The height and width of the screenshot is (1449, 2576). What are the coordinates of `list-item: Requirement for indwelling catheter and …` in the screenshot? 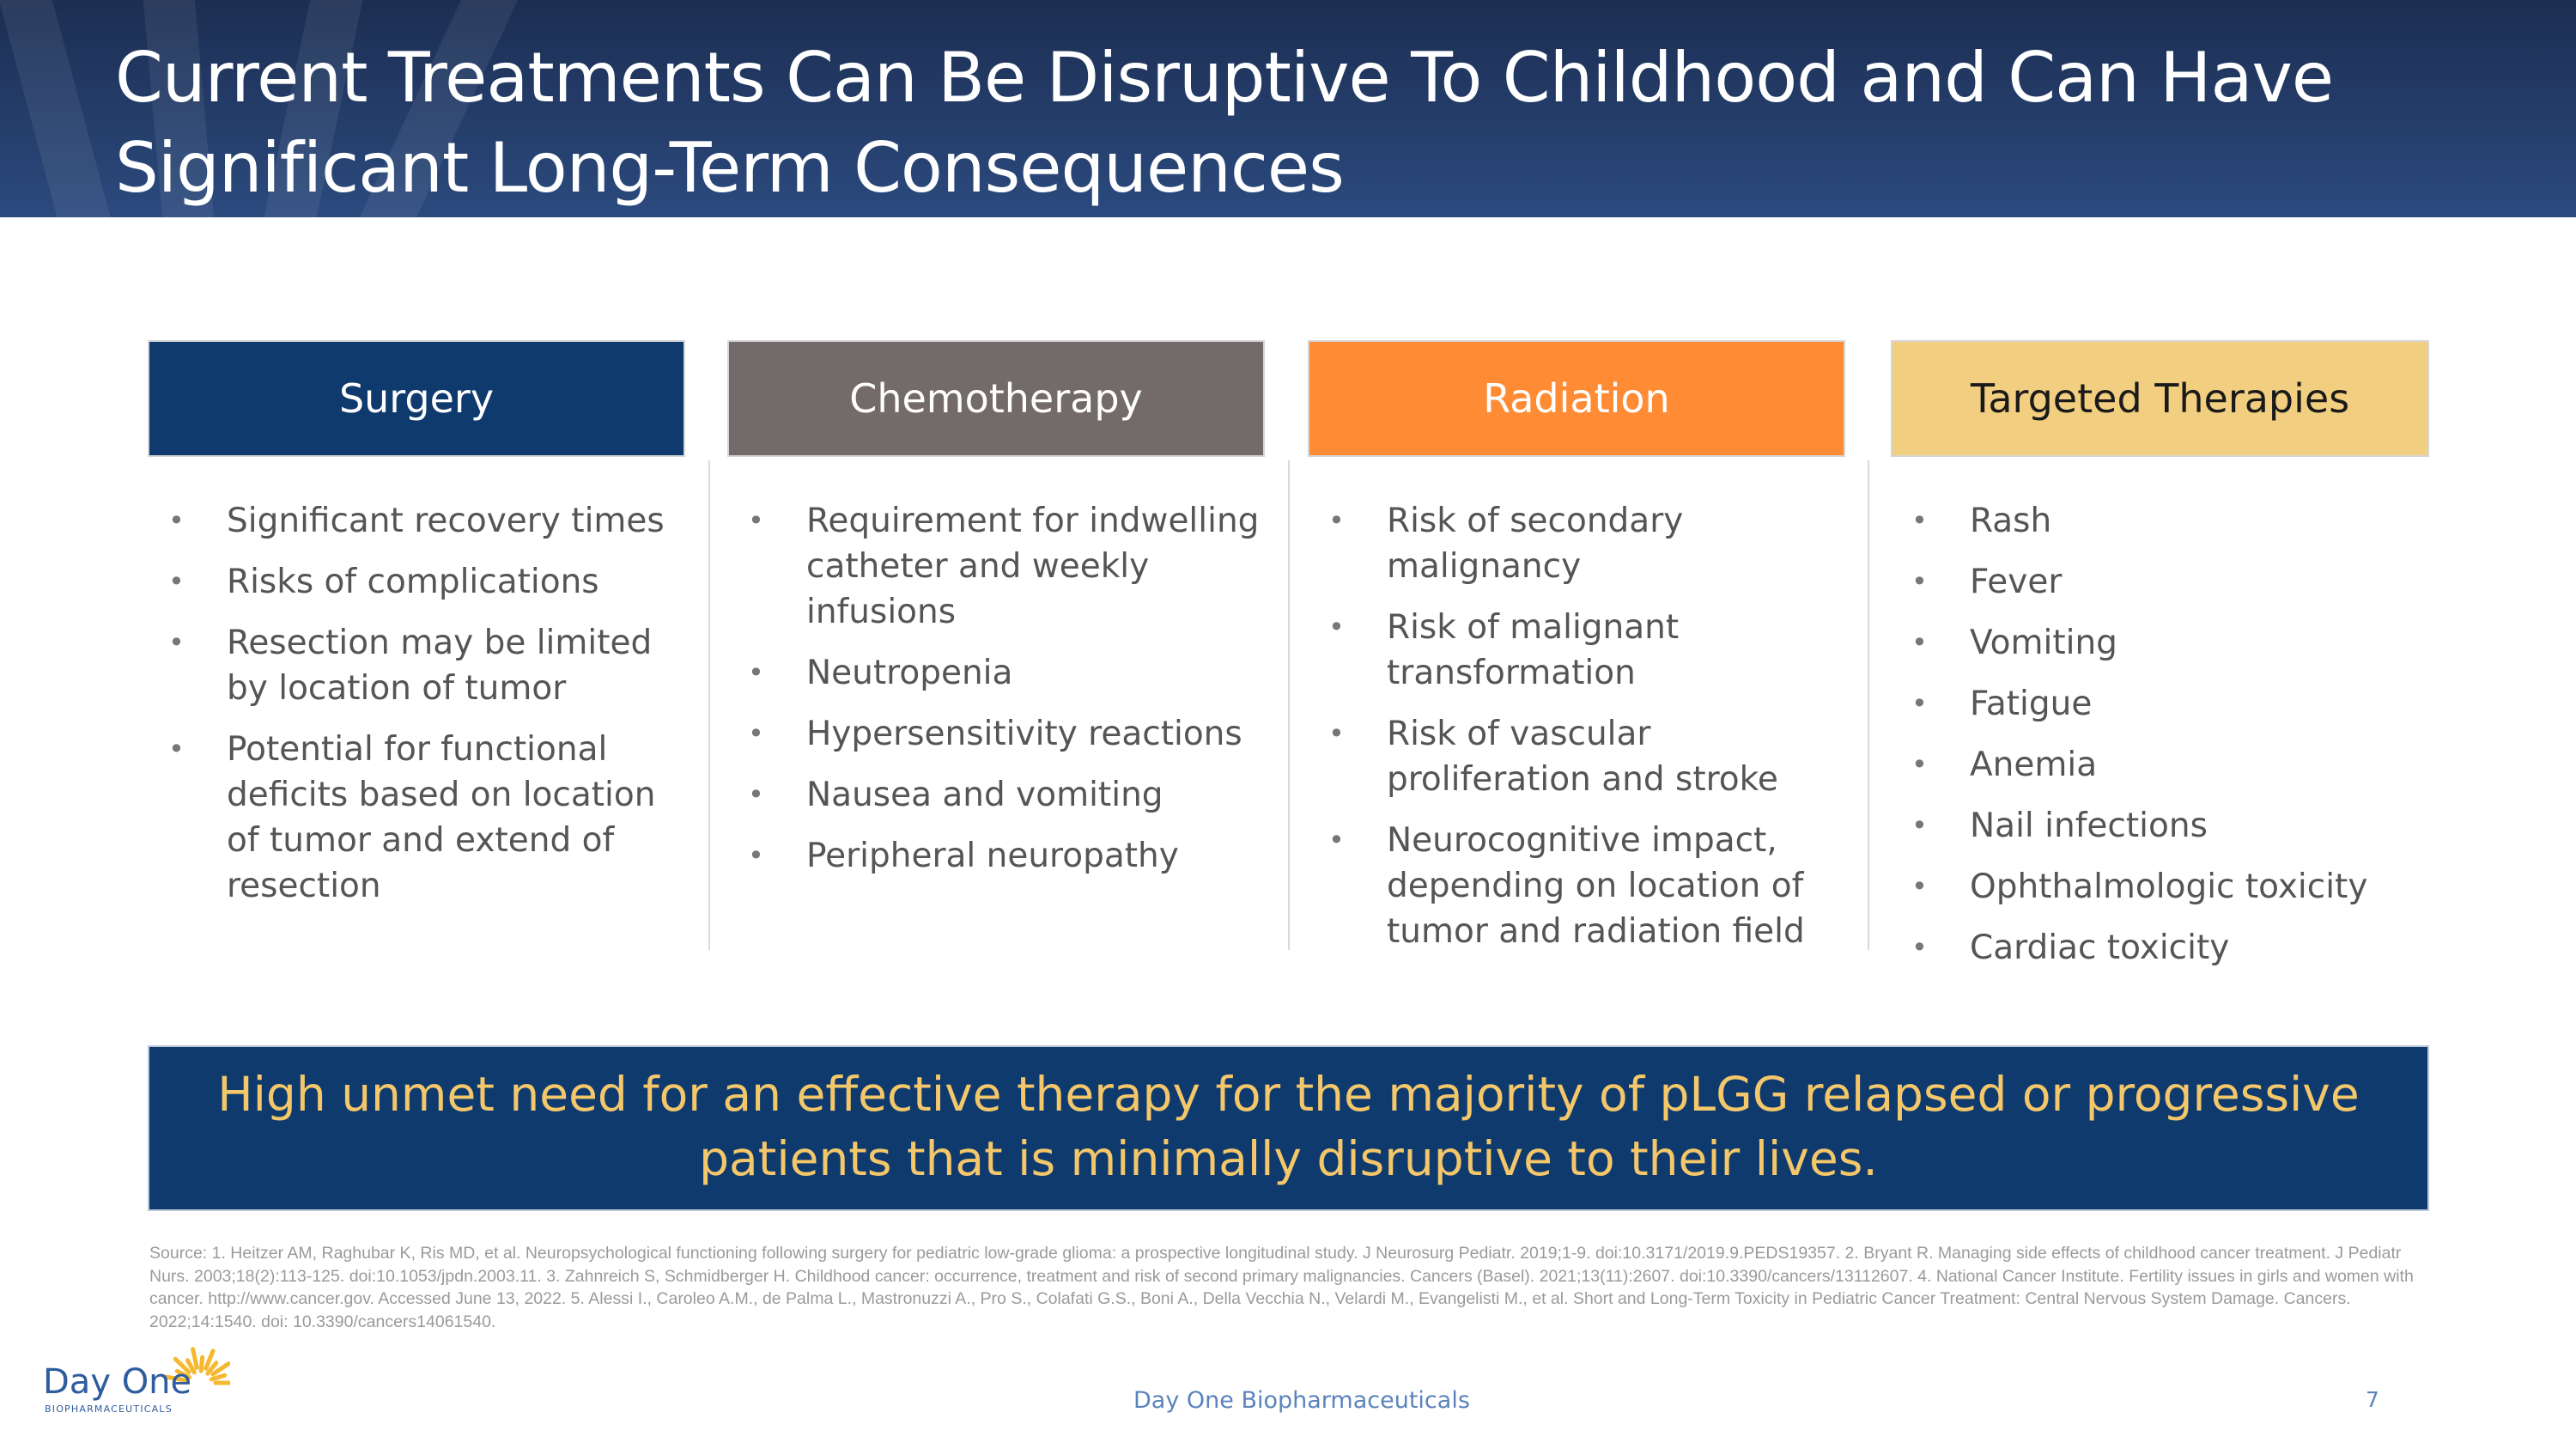 It's located at (1006, 566).